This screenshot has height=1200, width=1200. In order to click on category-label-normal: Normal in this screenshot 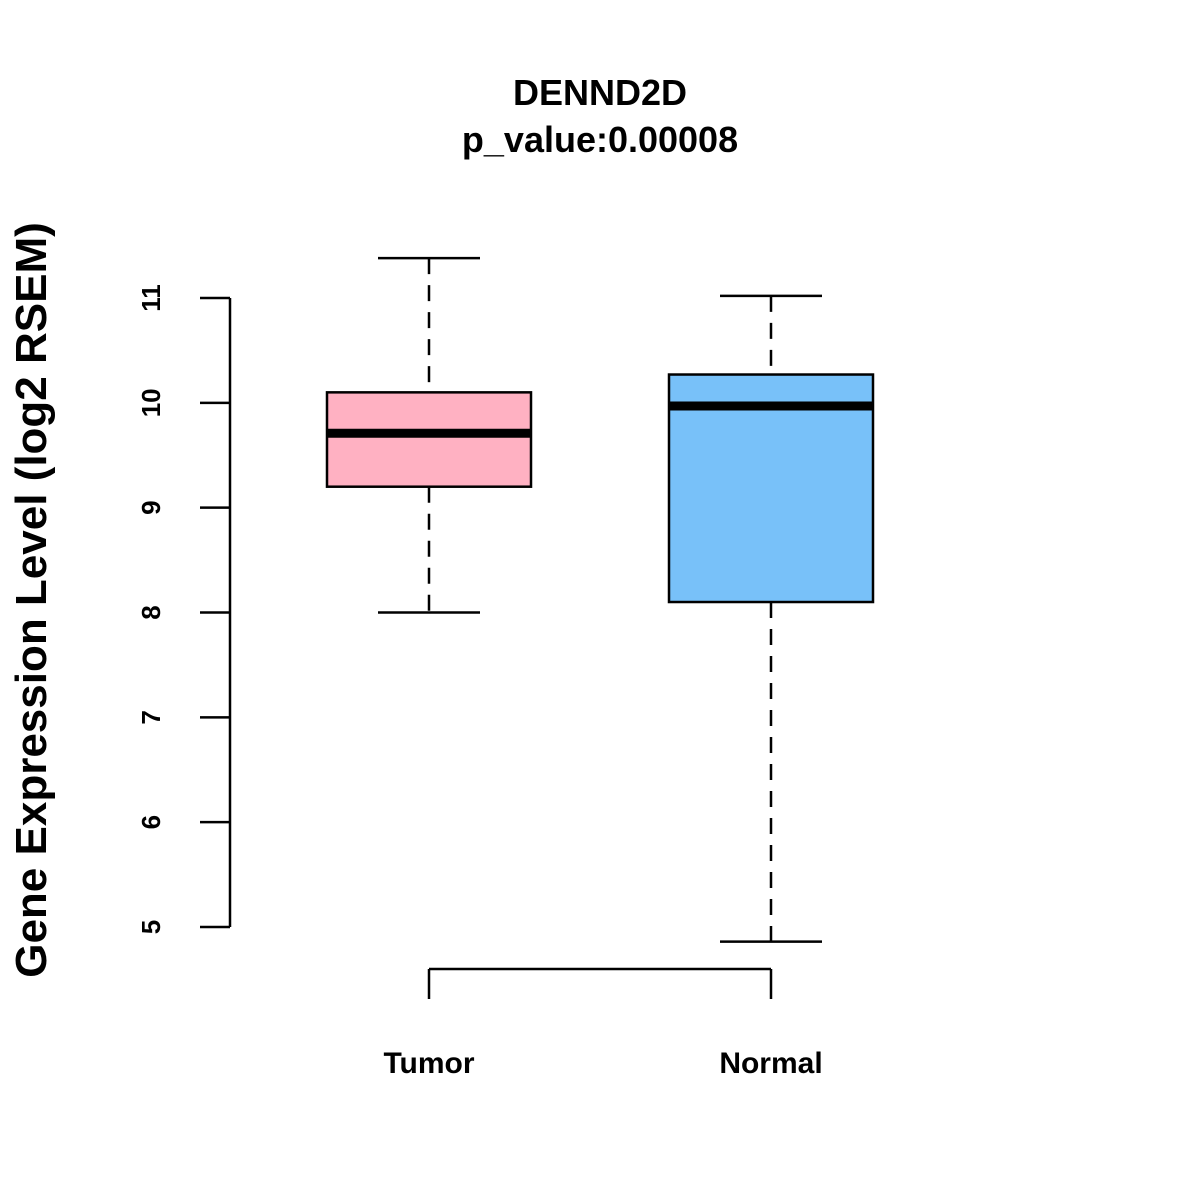, I will do `click(770, 1063)`.